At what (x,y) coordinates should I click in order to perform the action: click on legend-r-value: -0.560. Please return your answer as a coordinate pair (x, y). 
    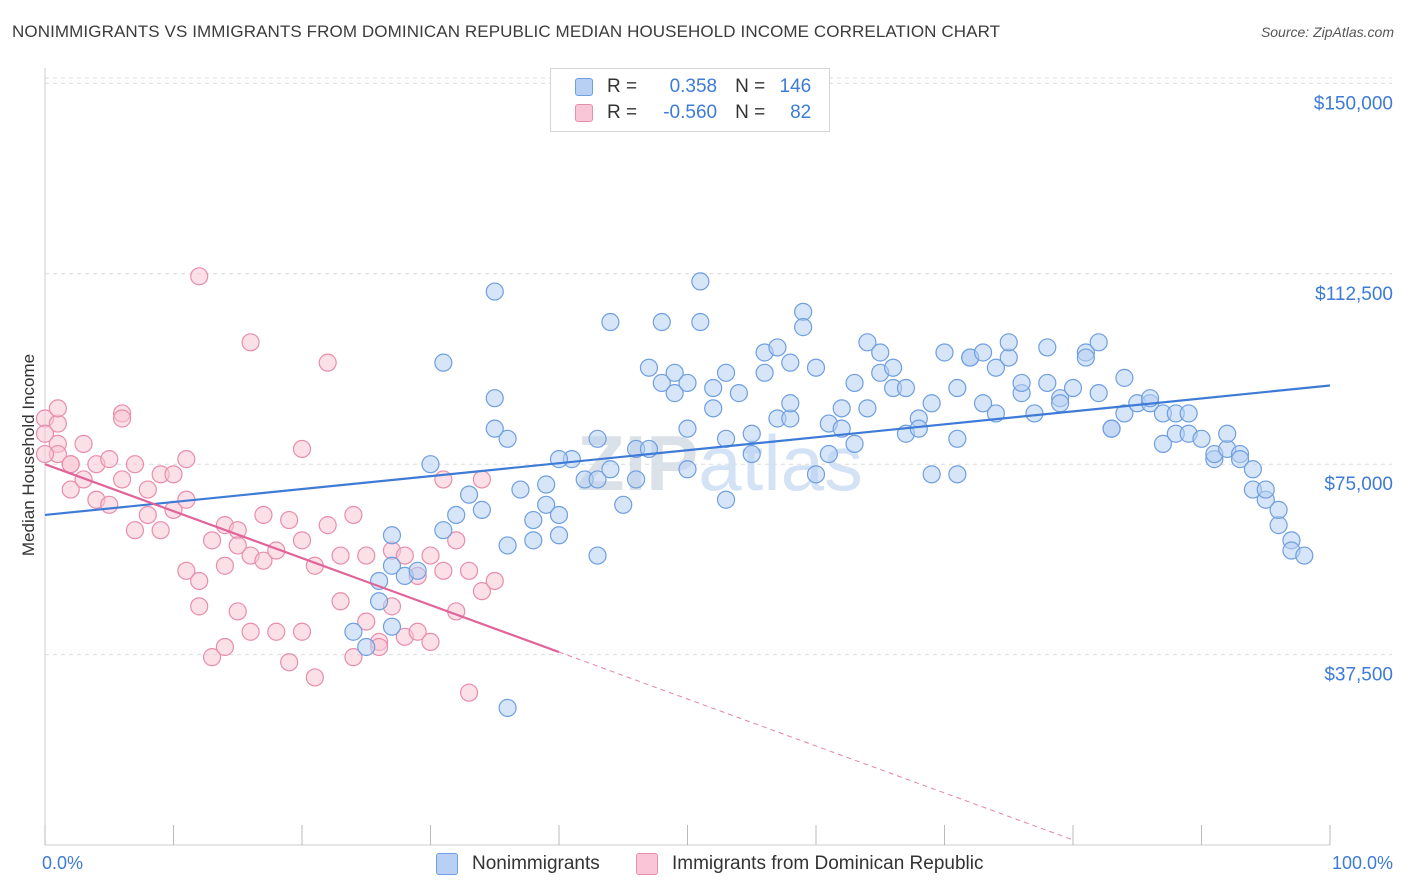
    Looking at the image, I should click on (690, 112).